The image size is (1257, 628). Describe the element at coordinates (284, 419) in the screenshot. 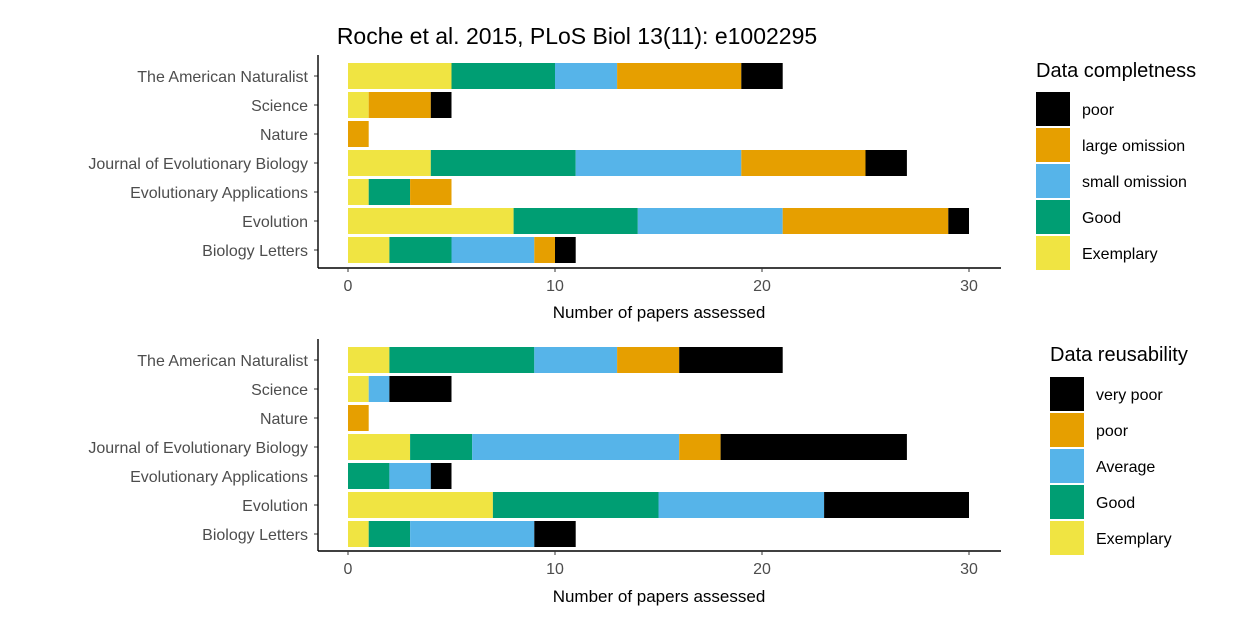

I see `category-label: Nature` at that location.